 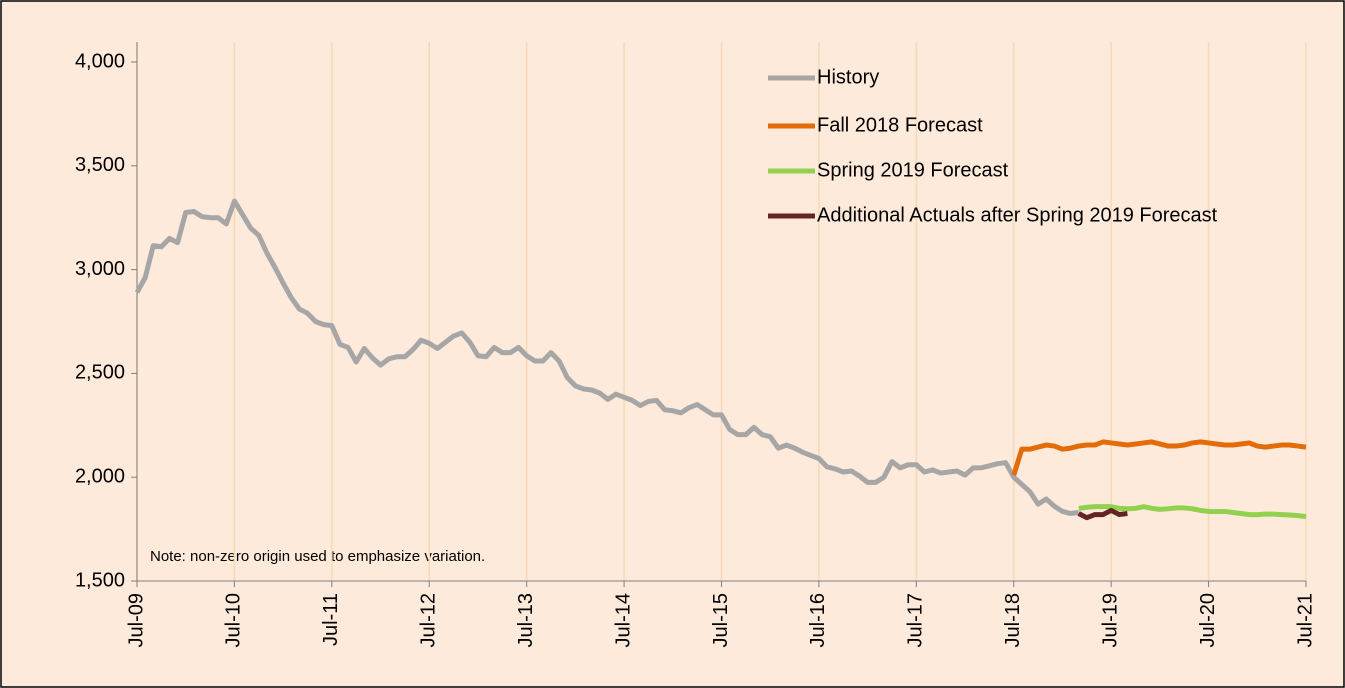 I want to click on y-tick-label: 3,000, so click(x=100, y=269).